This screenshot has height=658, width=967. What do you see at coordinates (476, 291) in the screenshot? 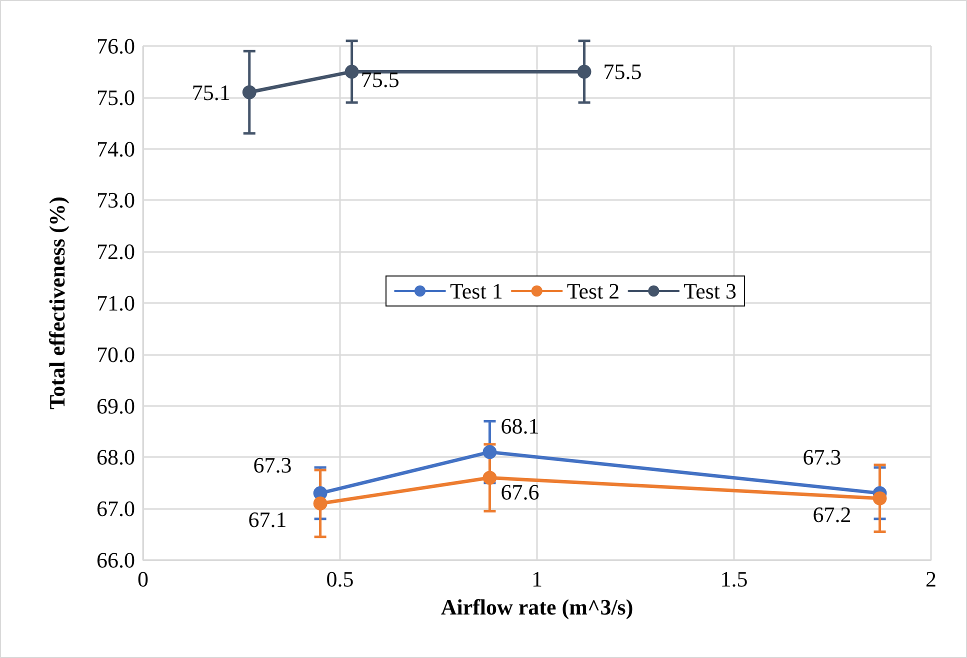
I see `legend-label: Test 1` at bounding box center [476, 291].